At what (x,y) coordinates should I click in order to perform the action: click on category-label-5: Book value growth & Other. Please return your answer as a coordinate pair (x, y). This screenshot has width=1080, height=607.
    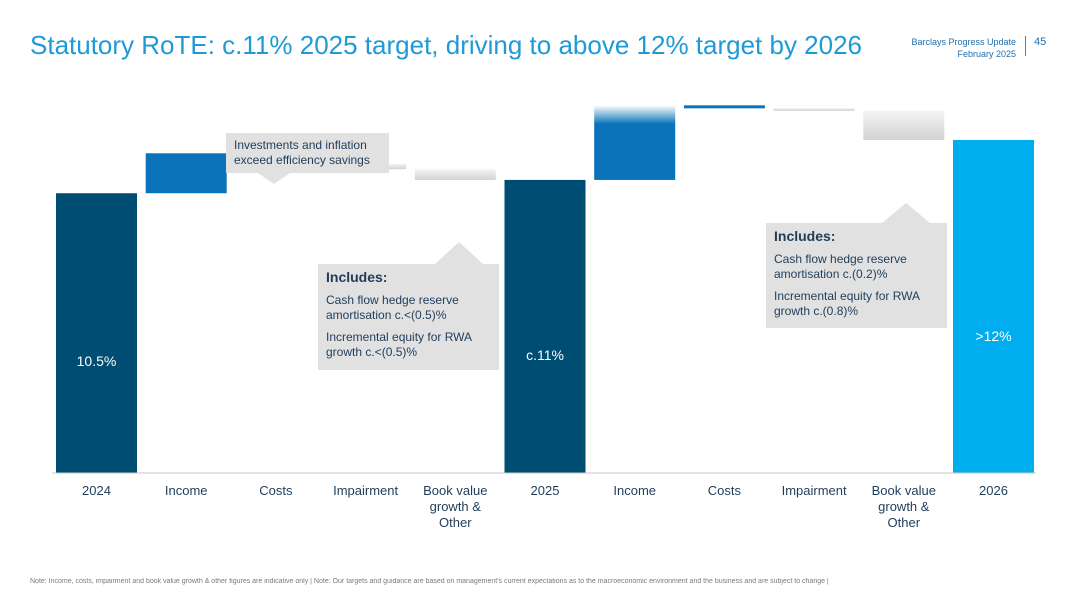
    Looking at the image, I should click on (455, 506).